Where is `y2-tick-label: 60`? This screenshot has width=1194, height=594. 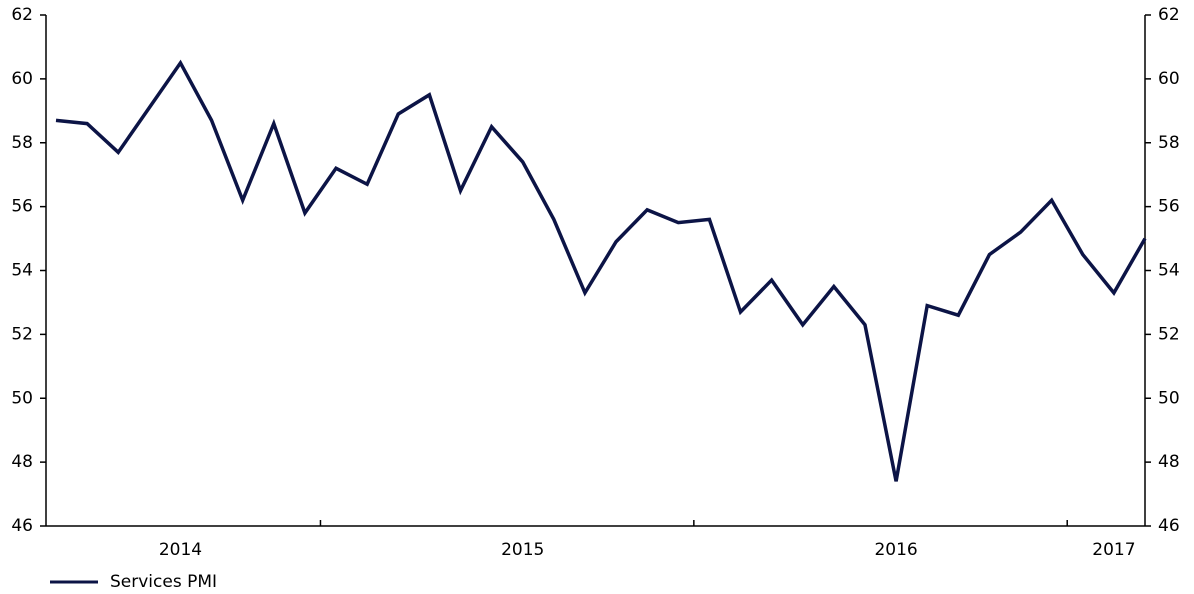 y2-tick-label: 60 is located at coordinates (1169, 79).